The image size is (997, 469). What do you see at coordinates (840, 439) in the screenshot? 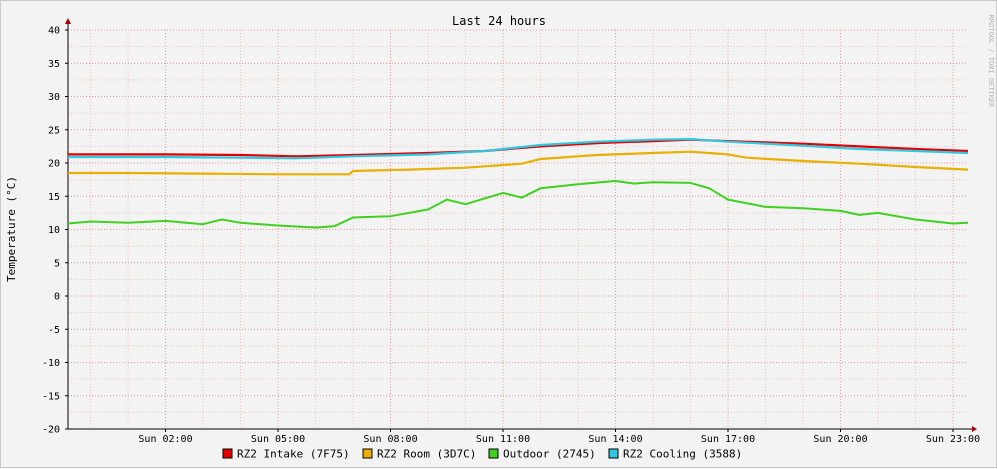
I see `x-tick-label: Sun 20:00` at bounding box center [840, 439].